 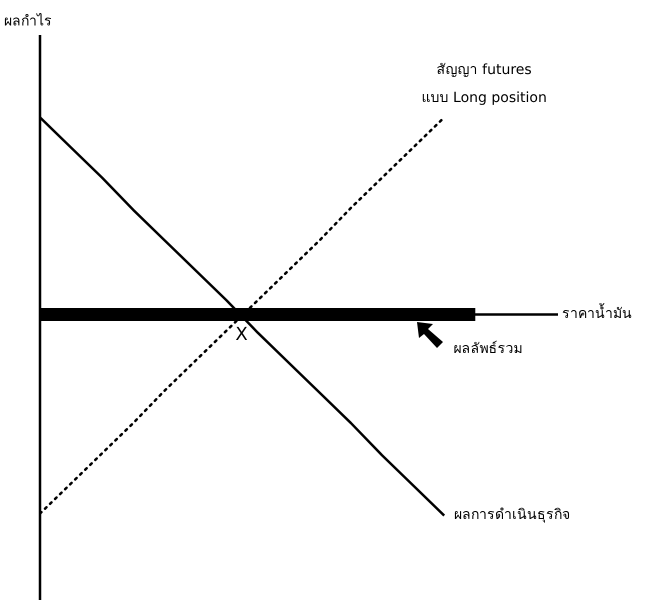 What do you see at coordinates (484, 84) in the screenshot?
I see `series-label: สัญญา futures แบบ Long position` at bounding box center [484, 84].